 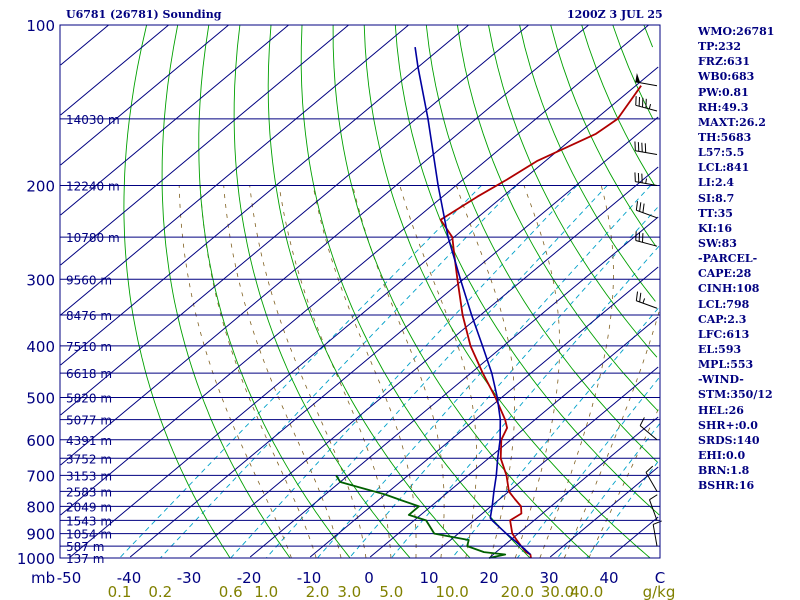 What do you see at coordinates (451, 591) in the screenshot?
I see `mixing-ratio-tick-label: 10.0` at bounding box center [451, 591].